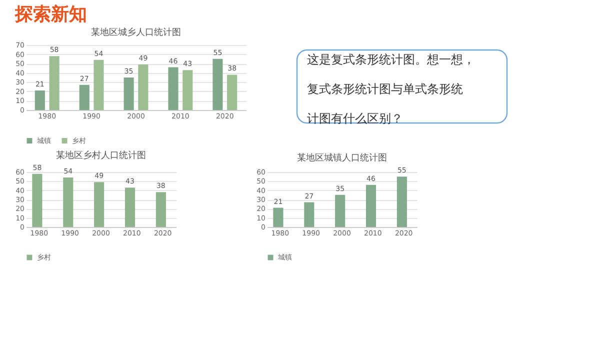  I want to click on text: 探索新知, so click(51, 14).